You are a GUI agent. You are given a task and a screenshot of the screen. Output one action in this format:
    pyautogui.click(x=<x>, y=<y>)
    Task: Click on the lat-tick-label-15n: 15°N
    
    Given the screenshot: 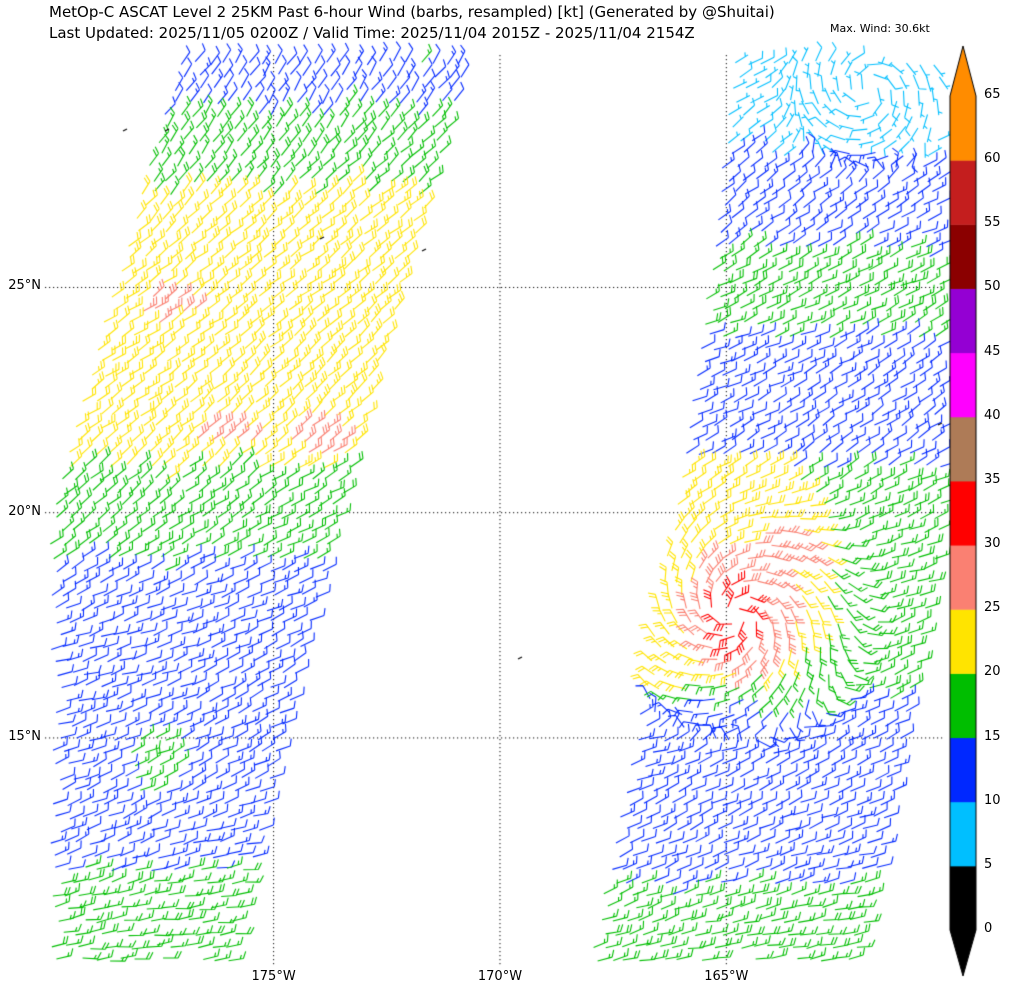 What is the action you would take?
    pyautogui.click(x=24, y=736)
    